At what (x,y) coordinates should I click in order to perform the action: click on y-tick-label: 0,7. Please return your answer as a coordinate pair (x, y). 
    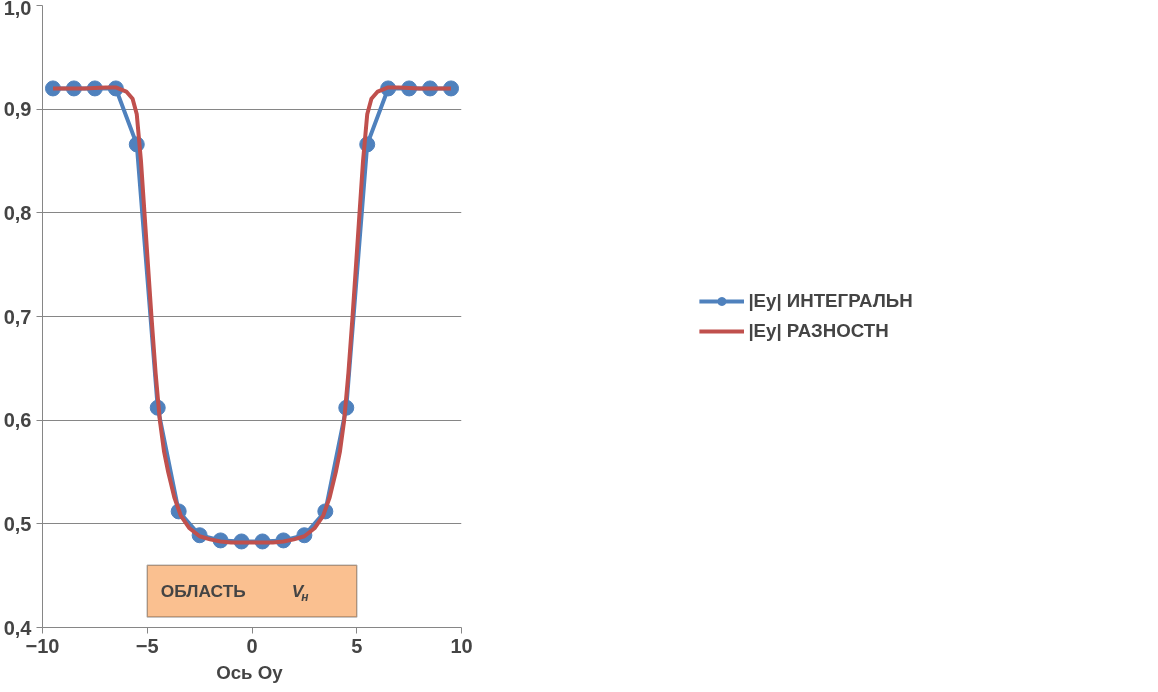
    Looking at the image, I should click on (17, 316).